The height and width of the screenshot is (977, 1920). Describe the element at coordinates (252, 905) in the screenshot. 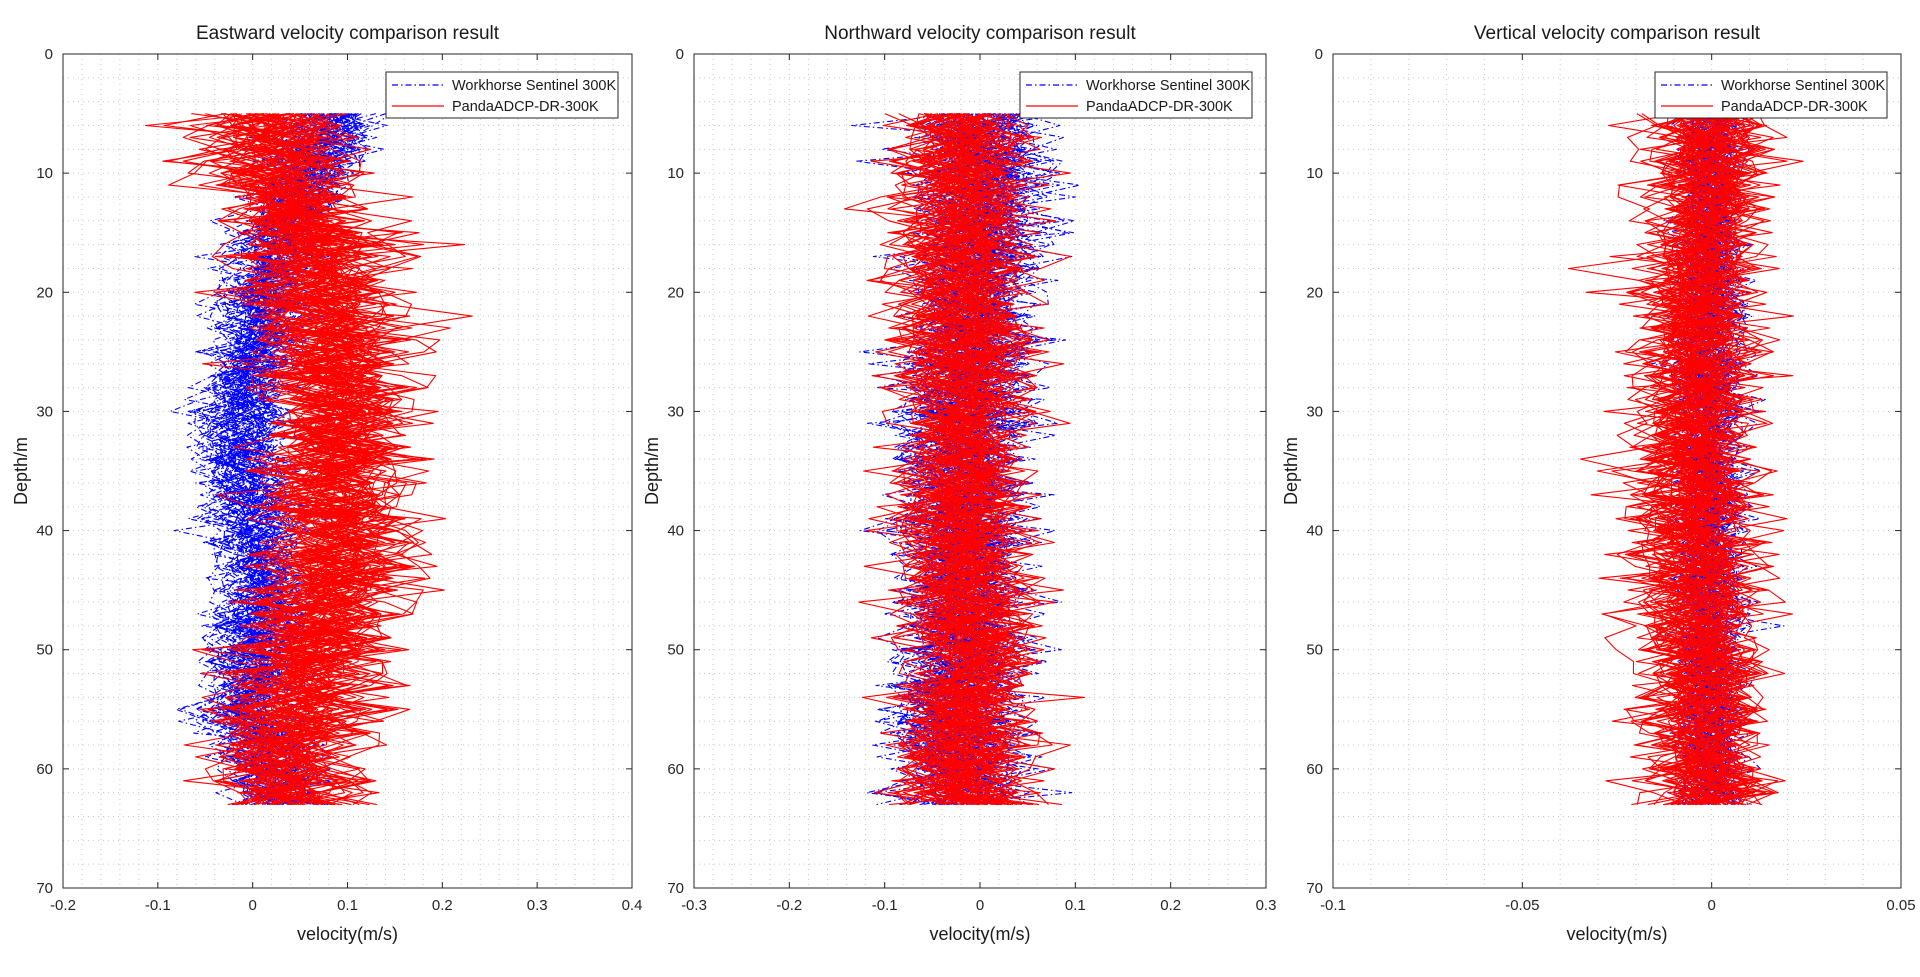

I see `x-tick-label: 0` at that location.